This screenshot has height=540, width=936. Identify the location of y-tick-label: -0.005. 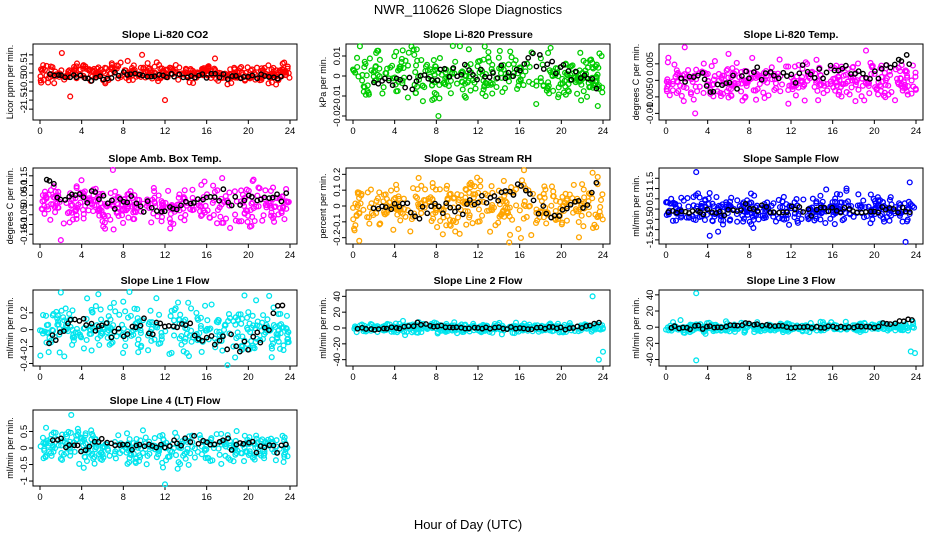
(650, 96).